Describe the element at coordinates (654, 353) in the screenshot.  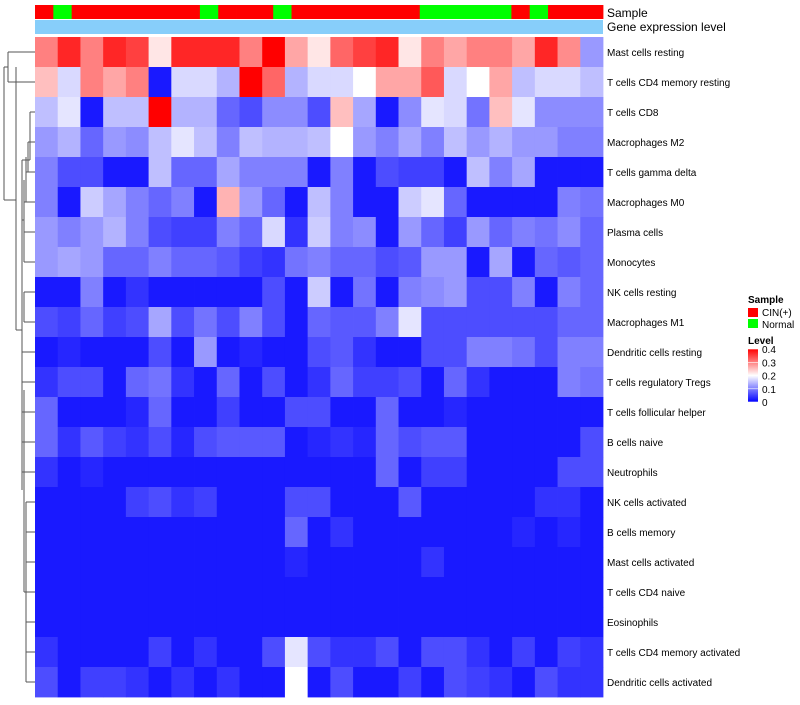
I see `row-label: Dendritic cells resting` at that location.